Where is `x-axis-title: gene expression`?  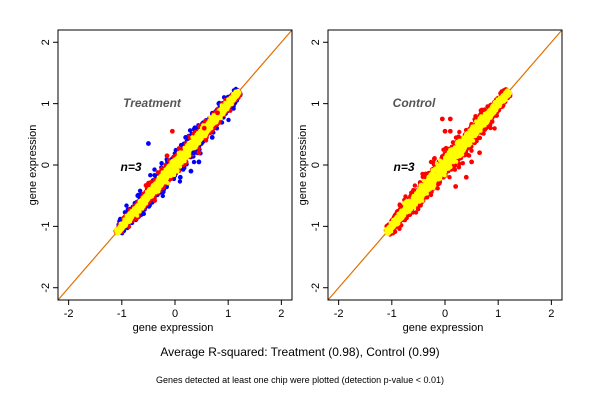
x-axis-title: gene expression is located at coordinates (173, 328).